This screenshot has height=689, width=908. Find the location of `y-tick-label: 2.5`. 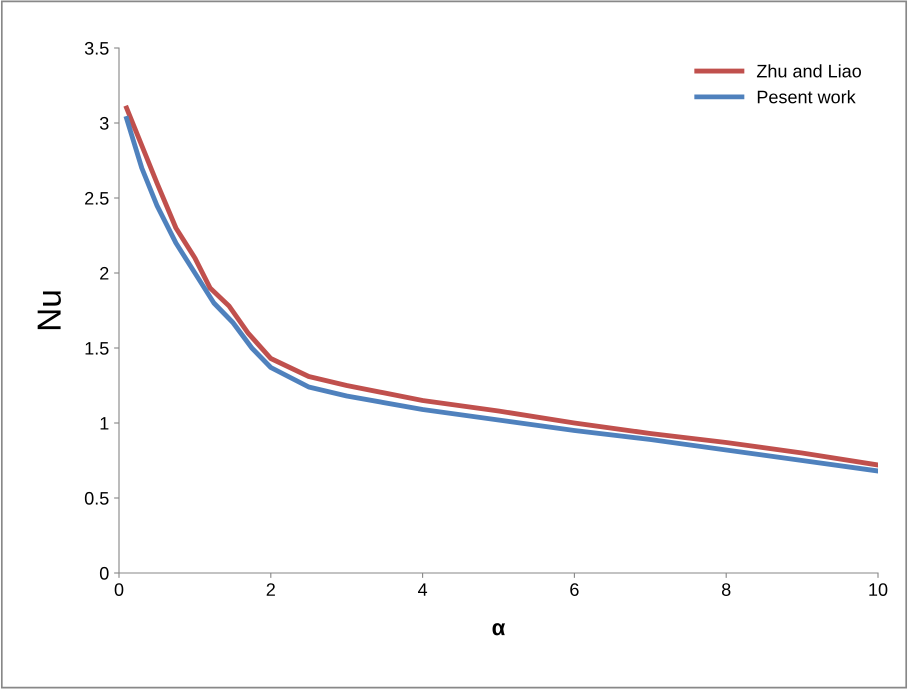

y-tick-label: 2.5 is located at coordinates (97, 198).